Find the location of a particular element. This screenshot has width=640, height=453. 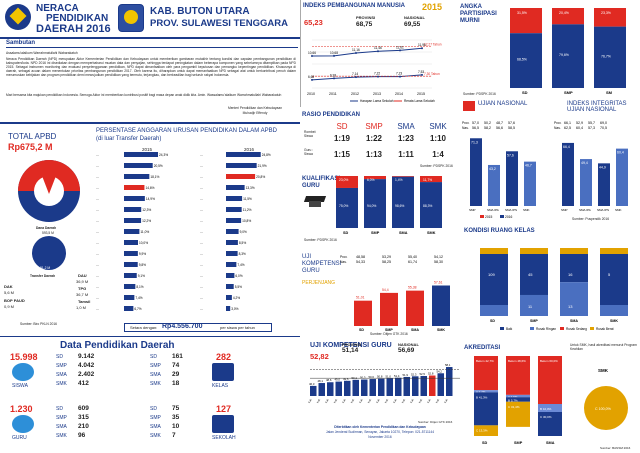

header-title-2: PENDIDIKAN is located at coordinates (77, 18).